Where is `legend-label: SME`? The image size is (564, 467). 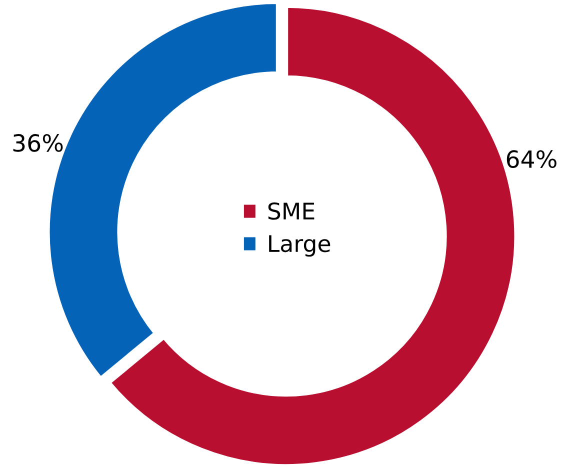 legend-label: SME is located at coordinates (291, 211).